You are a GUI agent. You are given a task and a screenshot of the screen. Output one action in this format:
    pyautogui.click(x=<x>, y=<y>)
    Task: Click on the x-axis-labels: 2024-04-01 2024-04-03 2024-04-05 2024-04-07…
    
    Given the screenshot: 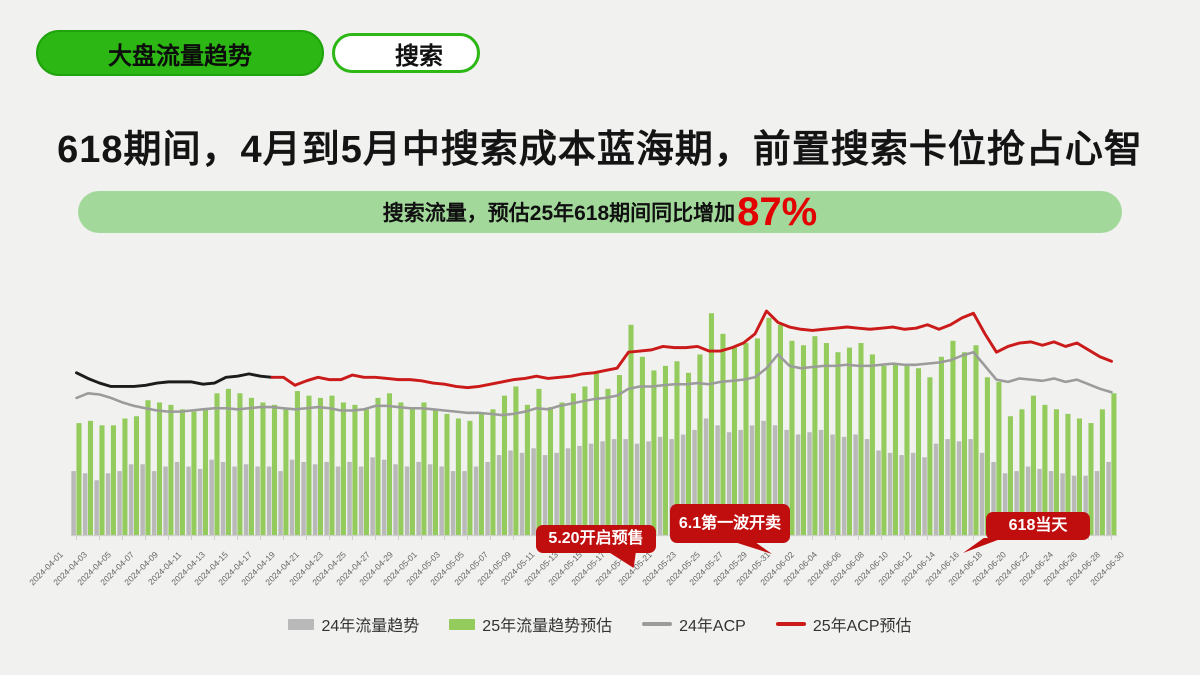 What is the action you would take?
    pyautogui.click(x=576, y=568)
    